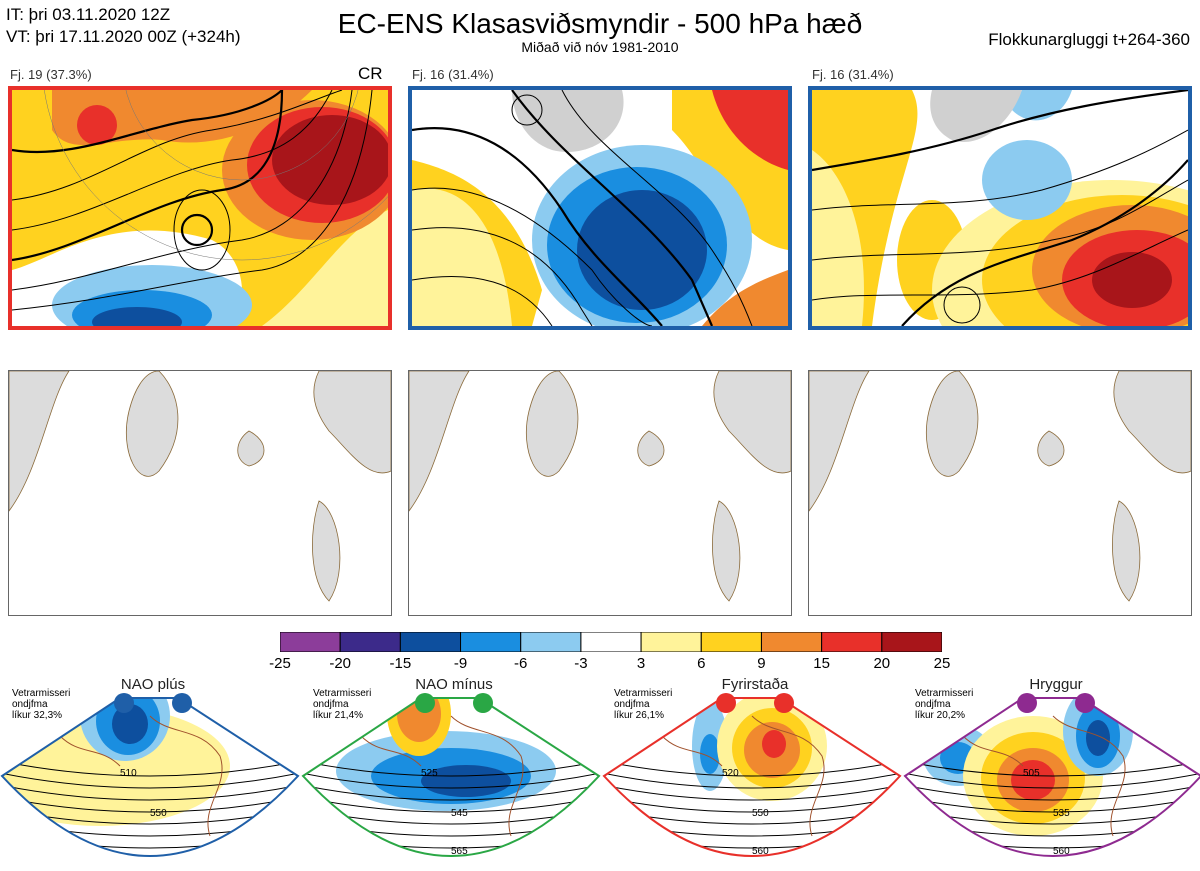 This screenshot has width=1200, height=871. Describe the element at coordinates (600, 47) in the screenshot. I see `page-subtitle: Miðað við nóv 1981-2010` at that location.